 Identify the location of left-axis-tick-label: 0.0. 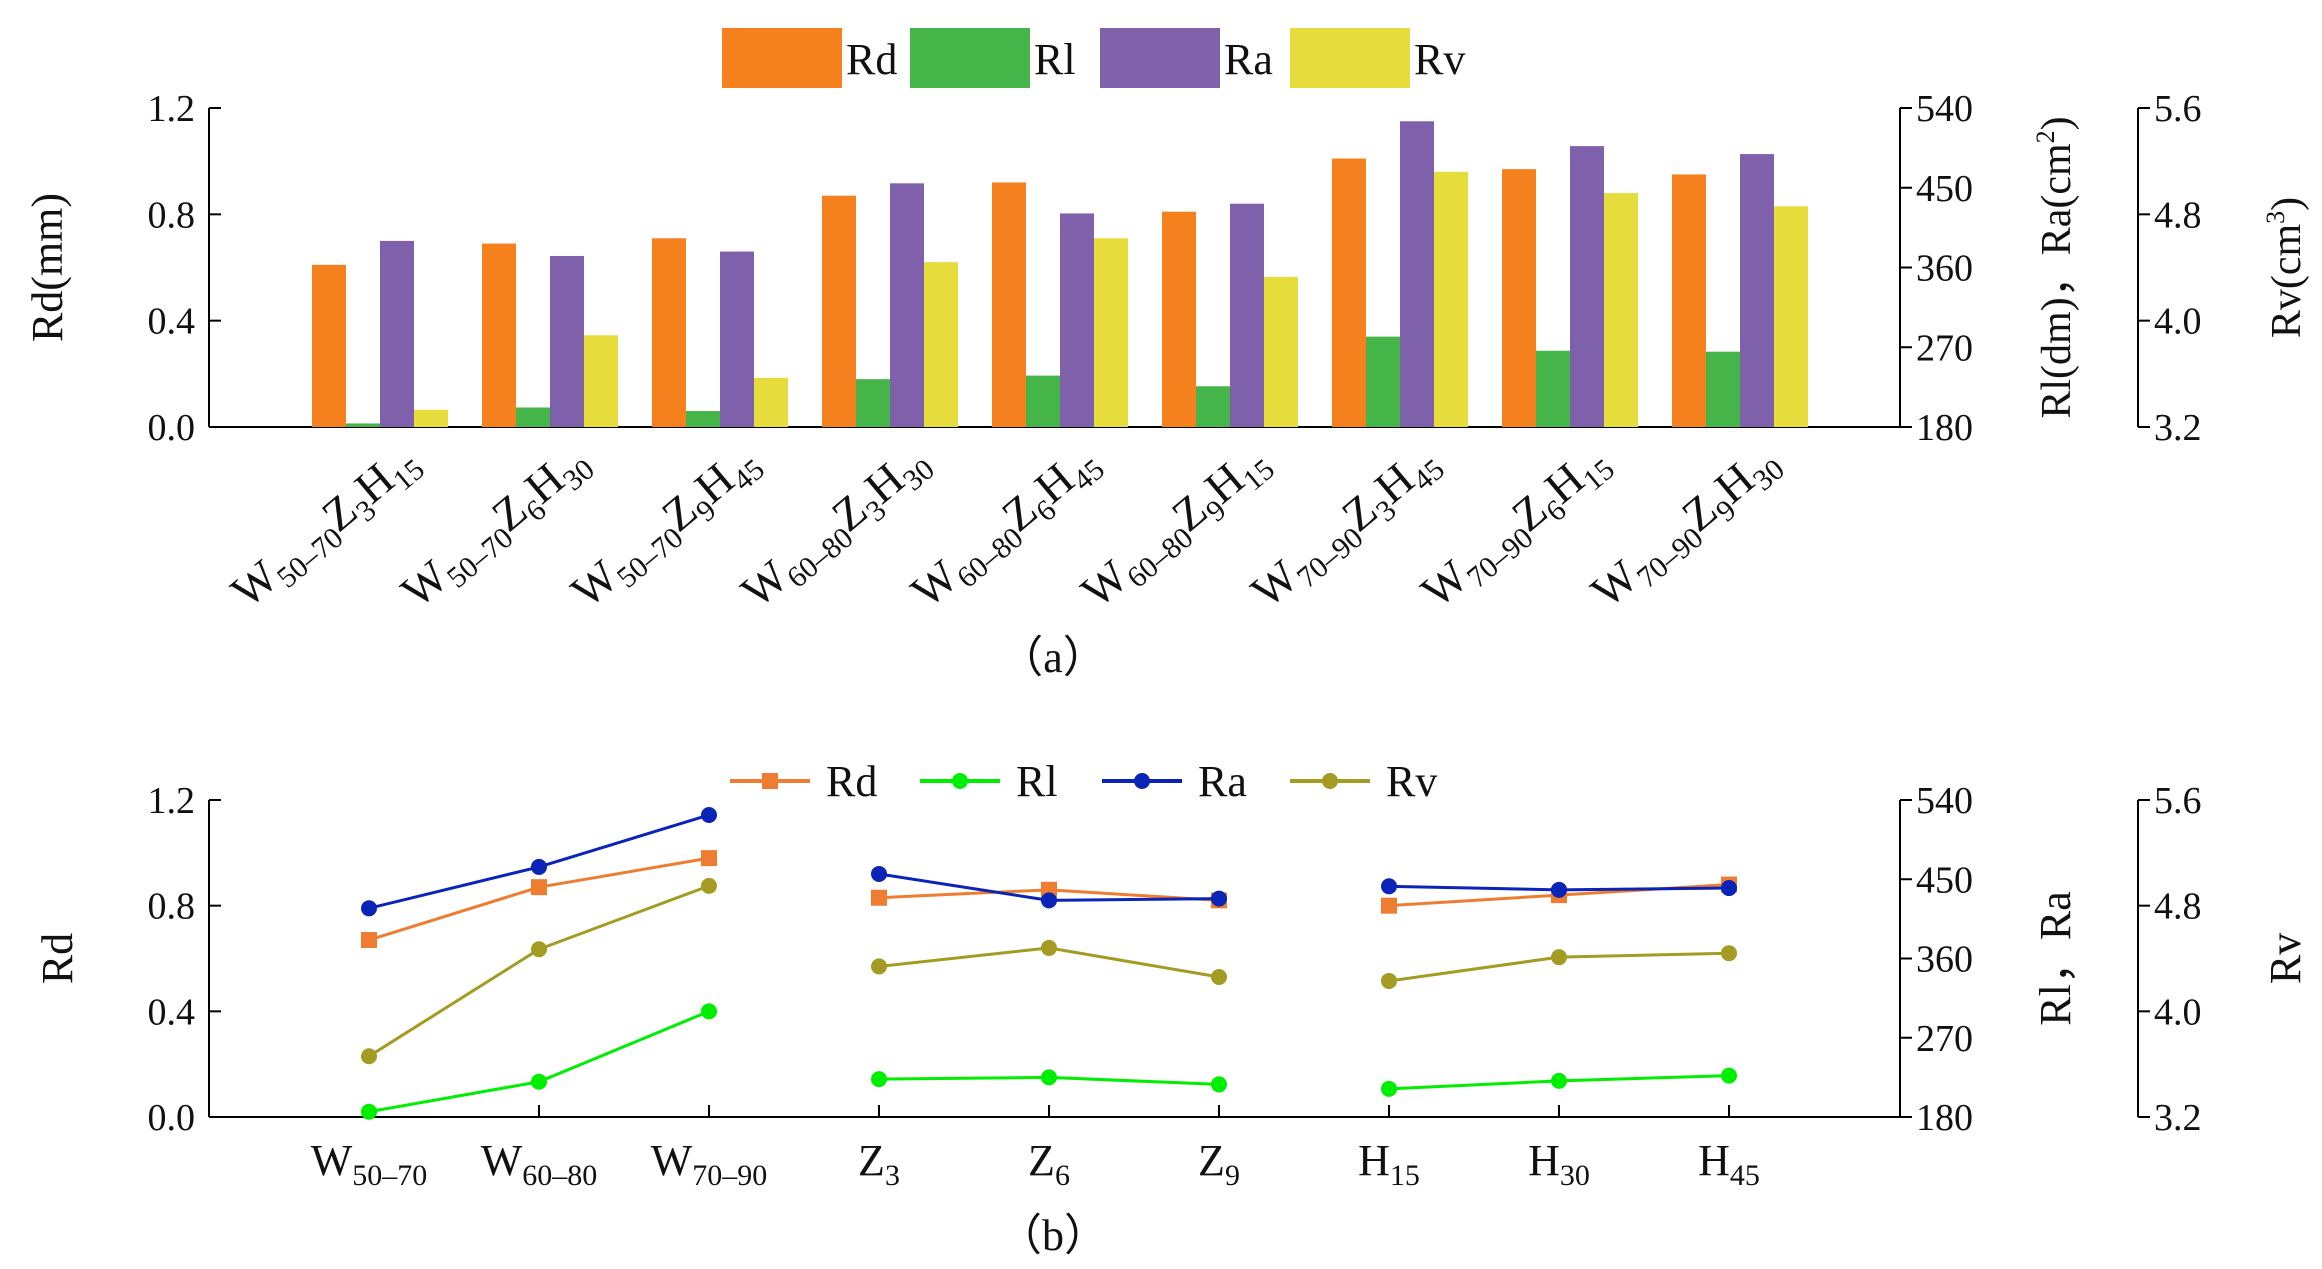
(172, 428).